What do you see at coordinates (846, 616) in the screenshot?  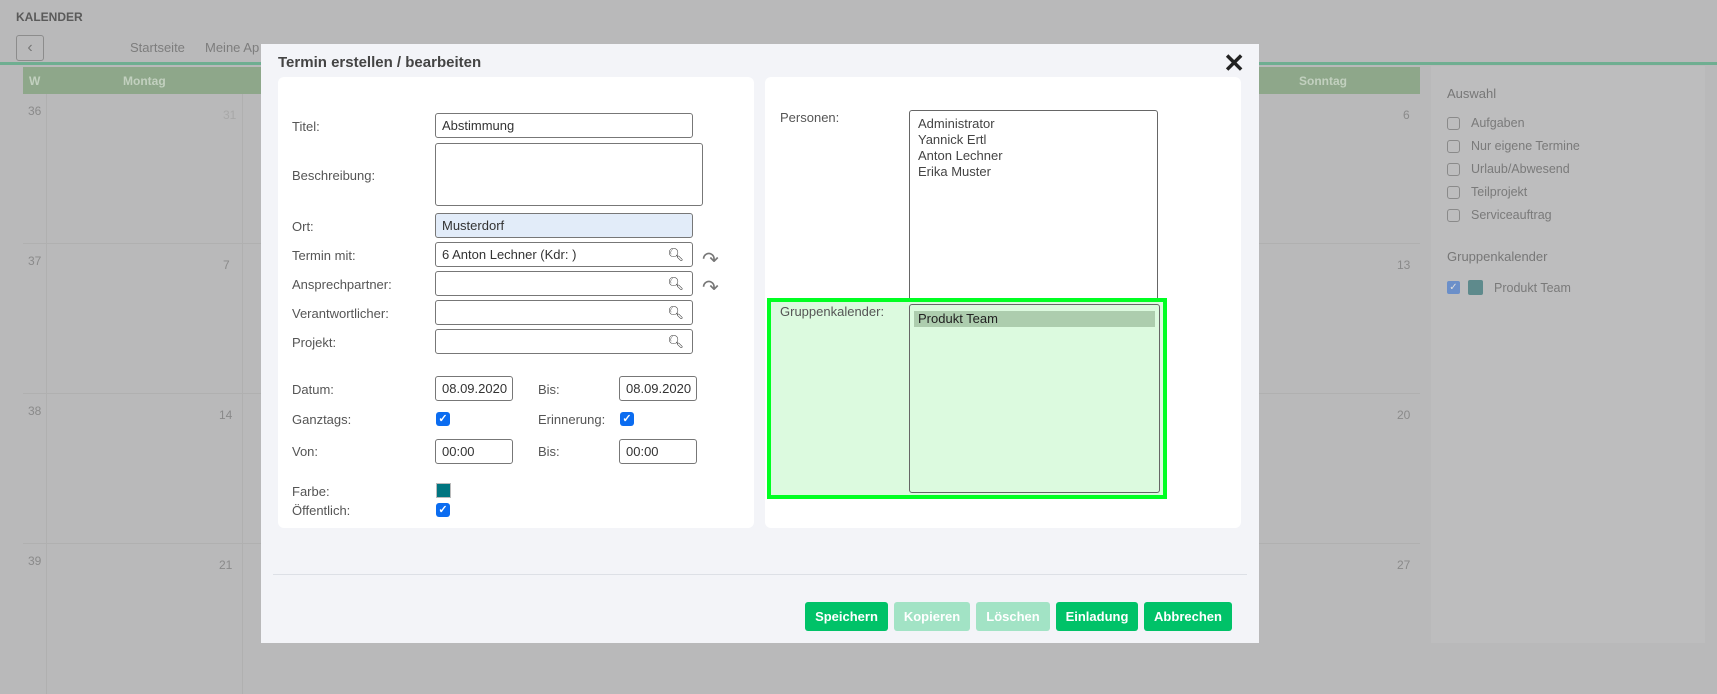 I see `save-button: Speichern` at bounding box center [846, 616].